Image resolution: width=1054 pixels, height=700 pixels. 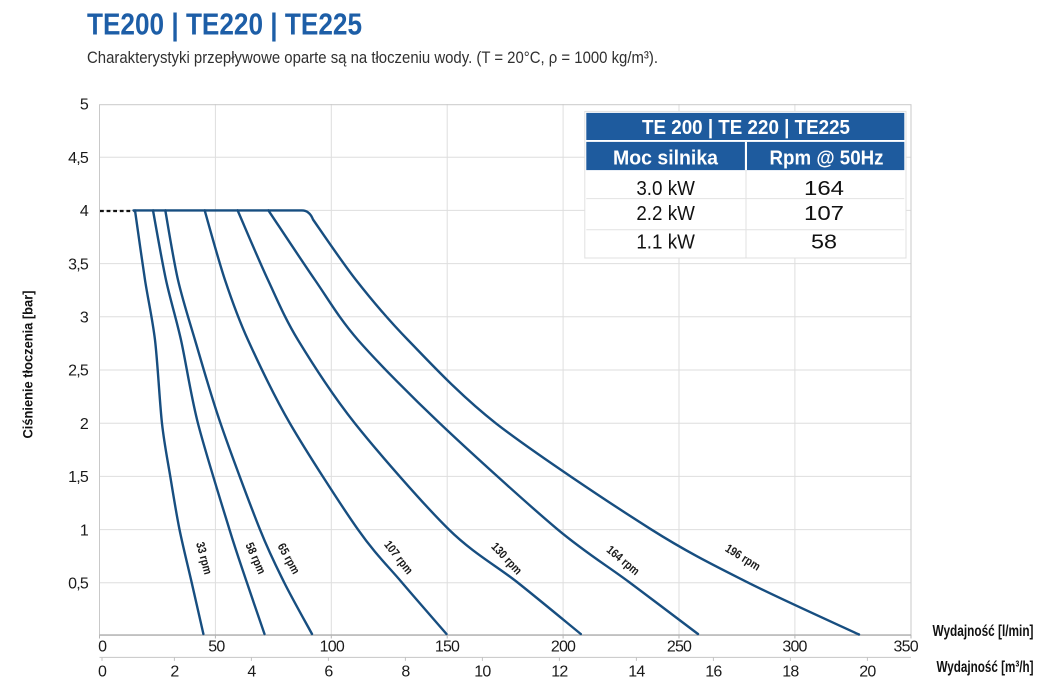 What do you see at coordinates (506, 558) in the screenshot?
I see `svg-text: 130 rpm` at bounding box center [506, 558].